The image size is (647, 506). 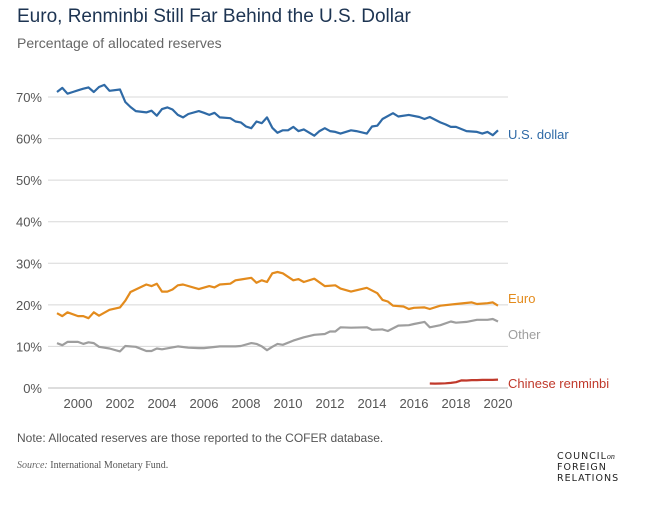 I want to click on source-label: Source:, so click(x=32, y=465).